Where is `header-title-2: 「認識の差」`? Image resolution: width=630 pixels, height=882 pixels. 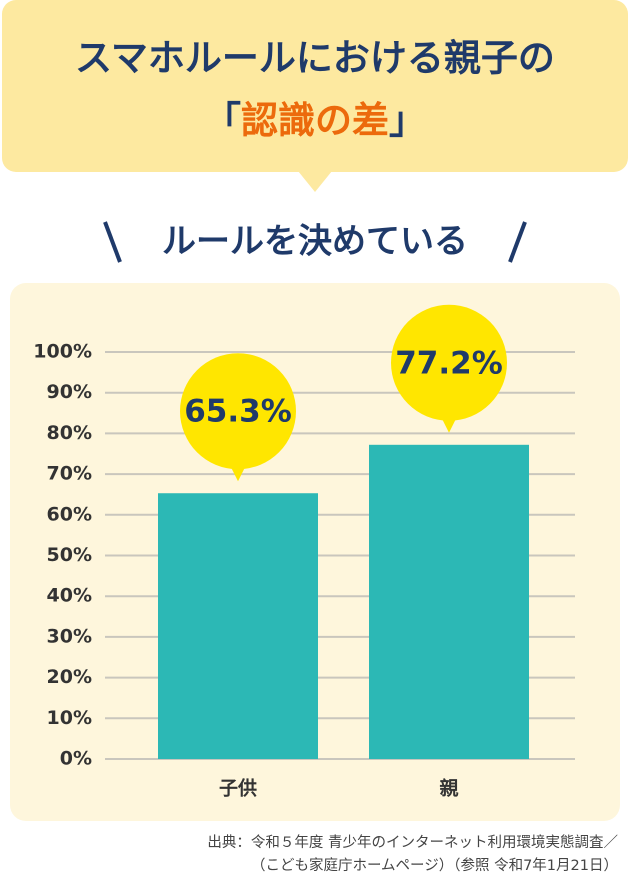
header-title-2: 「認識の差」 is located at coordinates (315, 120).